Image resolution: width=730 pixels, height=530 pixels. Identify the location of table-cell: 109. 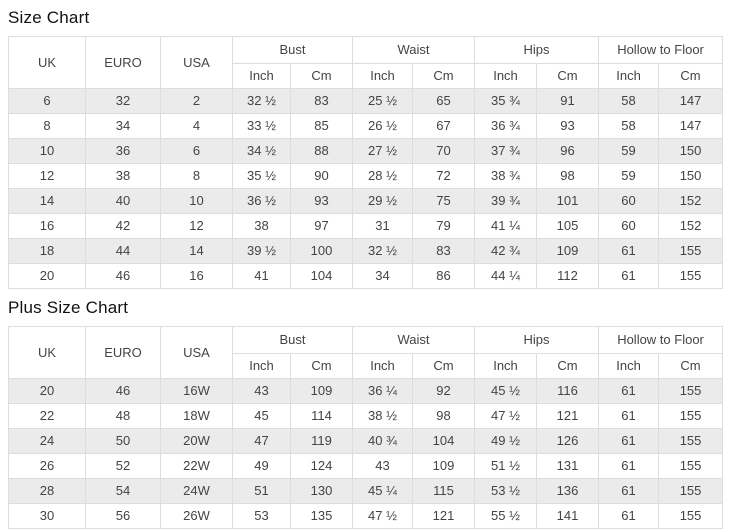
(568, 251).